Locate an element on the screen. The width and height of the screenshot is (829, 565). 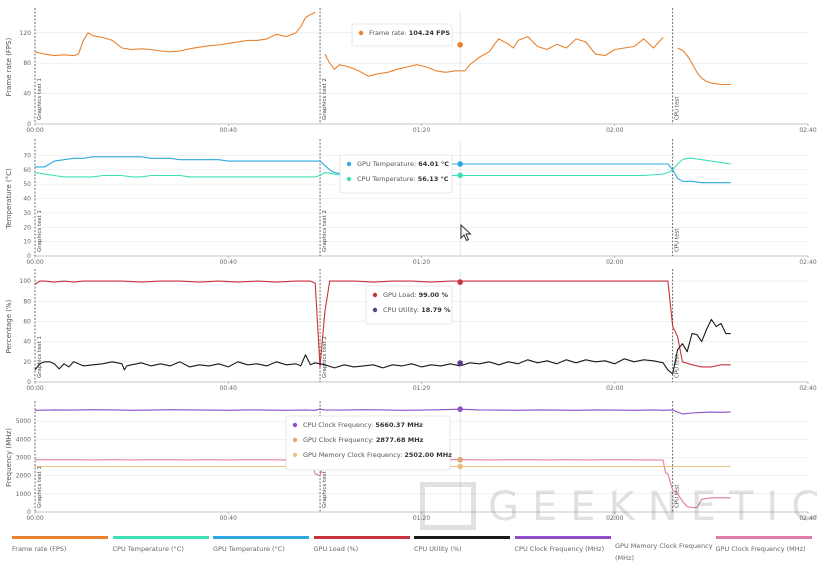
tooltip-value: 99.00 % is located at coordinates (434, 295).